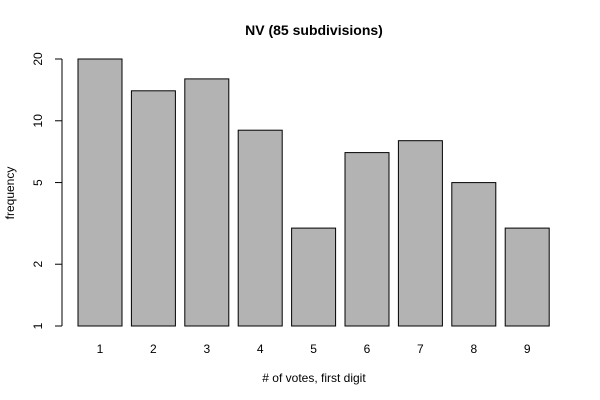  I want to click on y-tick-label-5: 5, so click(38, 182).